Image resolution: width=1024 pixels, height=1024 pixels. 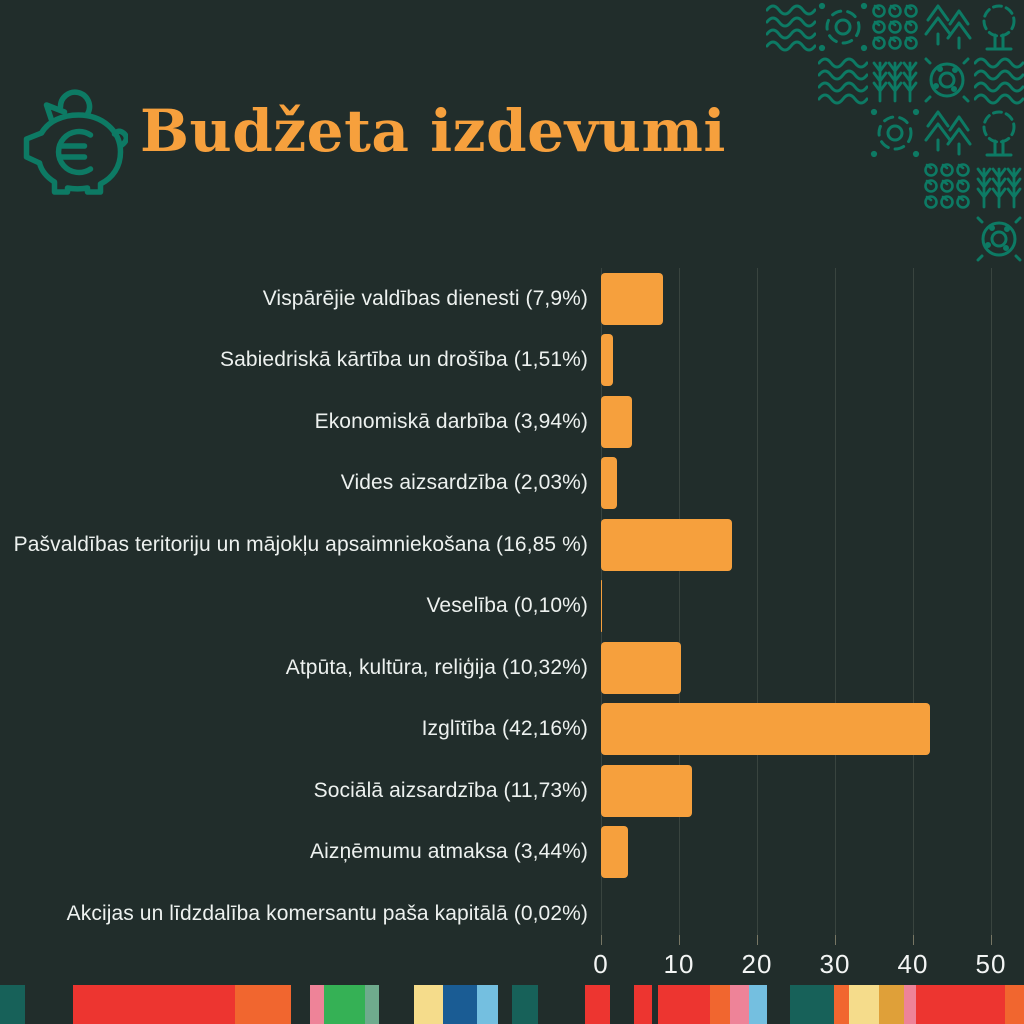 What do you see at coordinates (507, 606) in the screenshot?
I see `bar-label: Veselība (0,10%)` at bounding box center [507, 606].